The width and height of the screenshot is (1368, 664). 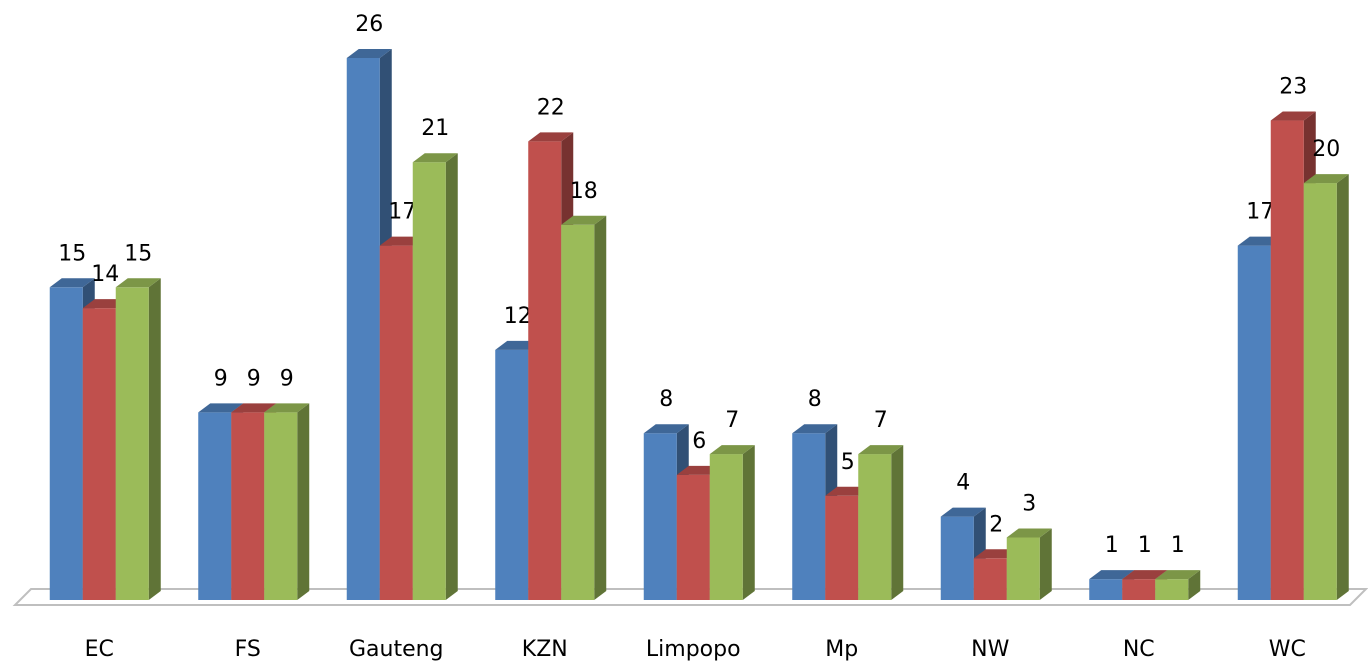 I want to click on data-label: 26, so click(x=369, y=24).